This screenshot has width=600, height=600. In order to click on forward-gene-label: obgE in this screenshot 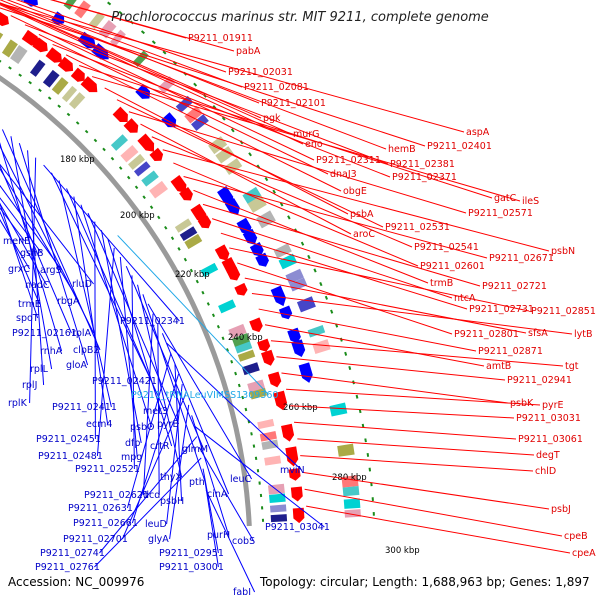, I will do `click(355, 191)`.